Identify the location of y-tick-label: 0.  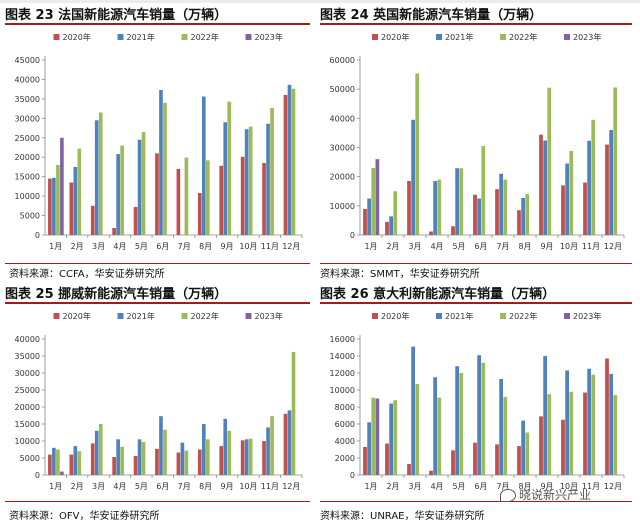
(352, 235).